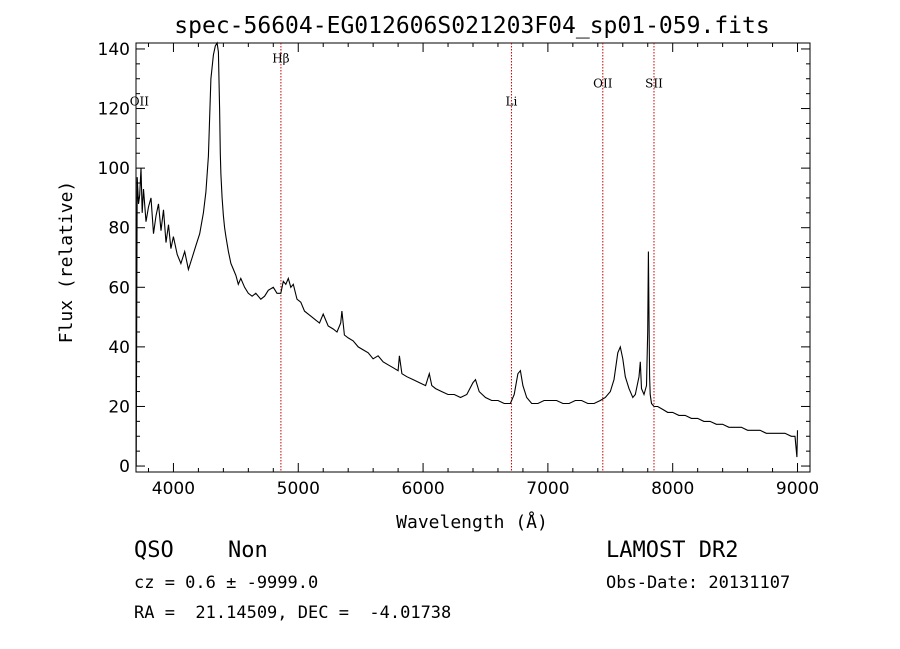 Image resolution: width=900 pixels, height=649 pixels. Describe the element at coordinates (280, 58) in the screenshot. I see `emission-line-label: Hβ` at that location.